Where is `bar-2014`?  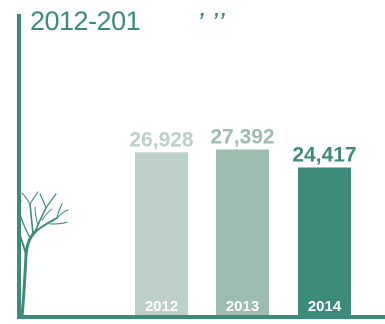
bar-2014 is located at coordinates (324, 241).